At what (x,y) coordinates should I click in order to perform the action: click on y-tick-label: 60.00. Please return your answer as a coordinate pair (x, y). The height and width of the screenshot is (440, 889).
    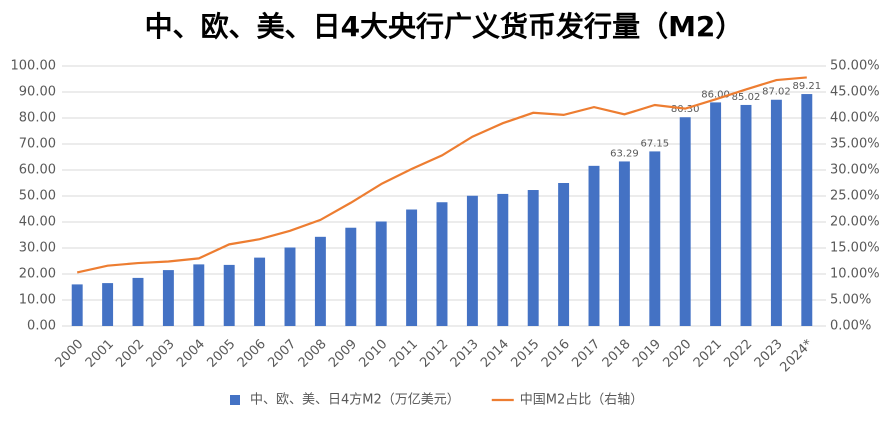
    Looking at the image, I should click on (37, 170).